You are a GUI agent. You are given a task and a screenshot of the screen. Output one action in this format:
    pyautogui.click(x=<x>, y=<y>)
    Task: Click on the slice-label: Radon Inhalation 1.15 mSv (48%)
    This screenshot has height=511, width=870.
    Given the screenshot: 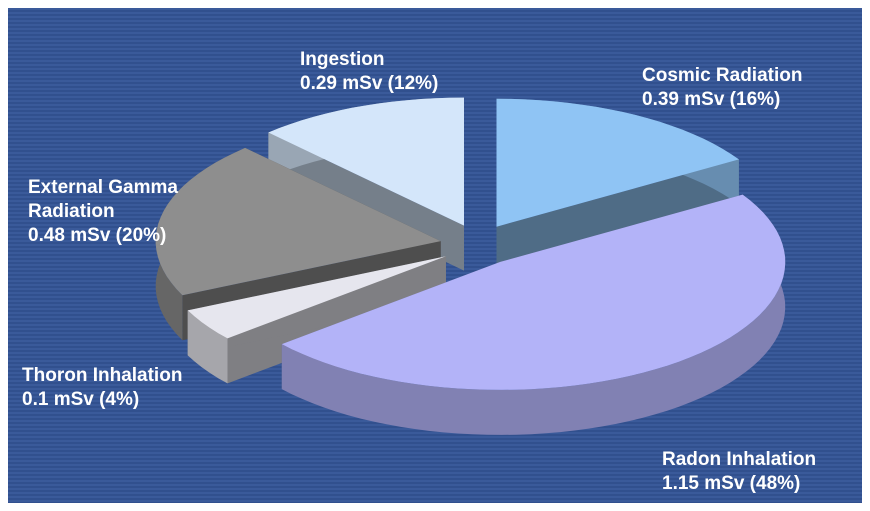 What is the action you would take?
    pyautogui.click(x=739, y=472)
    